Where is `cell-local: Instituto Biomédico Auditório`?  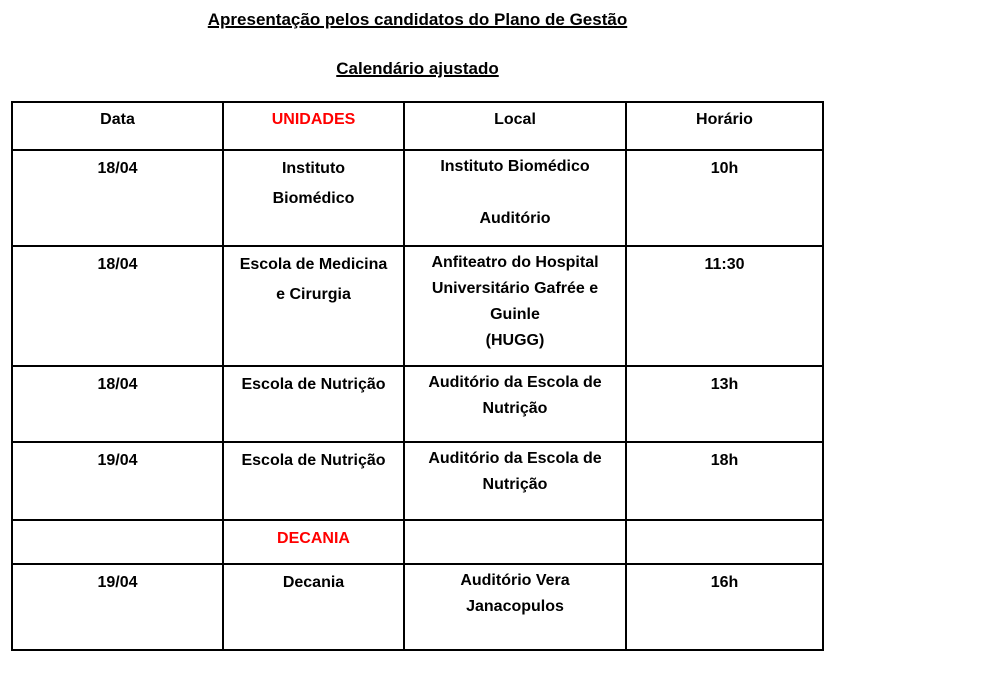 cell-local: Instituto Biomédico Auditório is located at coordinates (515, 198).